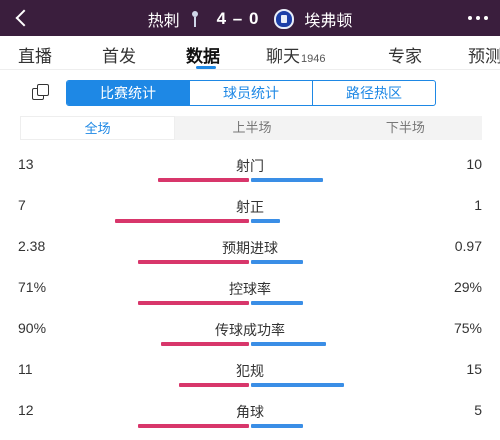 The width and height of the screenshot is (500, 440). I want to click on stats-type-switch: 比赛统计 球员统计 路径热区, so click(251, 93).